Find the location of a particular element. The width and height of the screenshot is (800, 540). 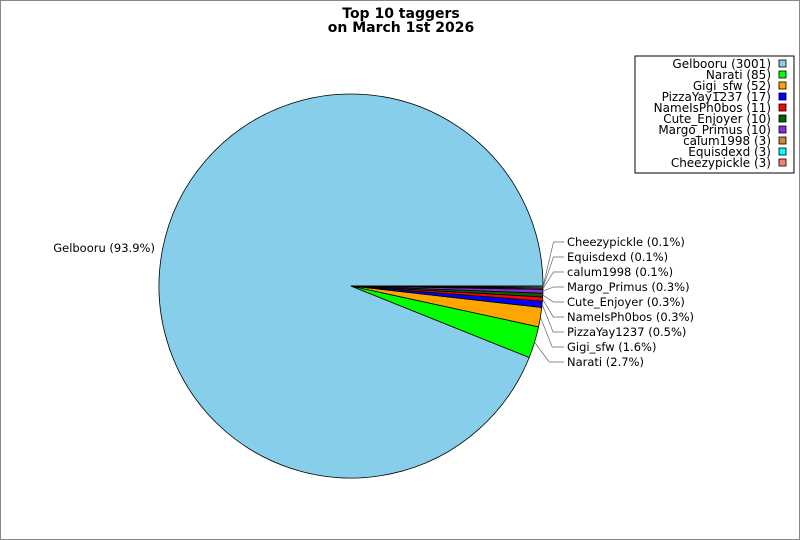

legend-box is located at coordinates (714, 114).